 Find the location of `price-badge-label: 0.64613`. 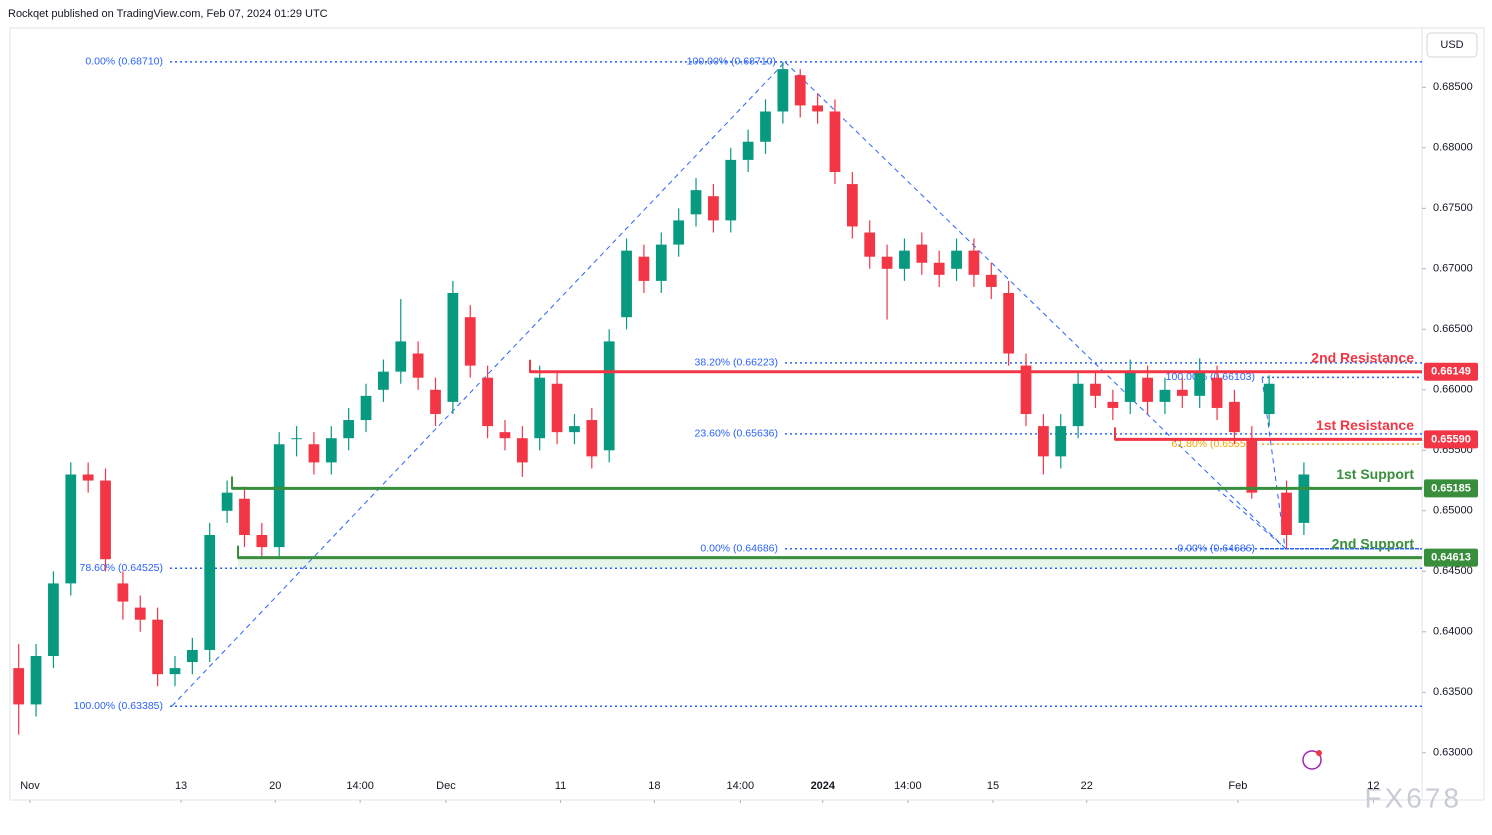

price-badge-label: 0.64613 is located at coordinates (1451, 558).